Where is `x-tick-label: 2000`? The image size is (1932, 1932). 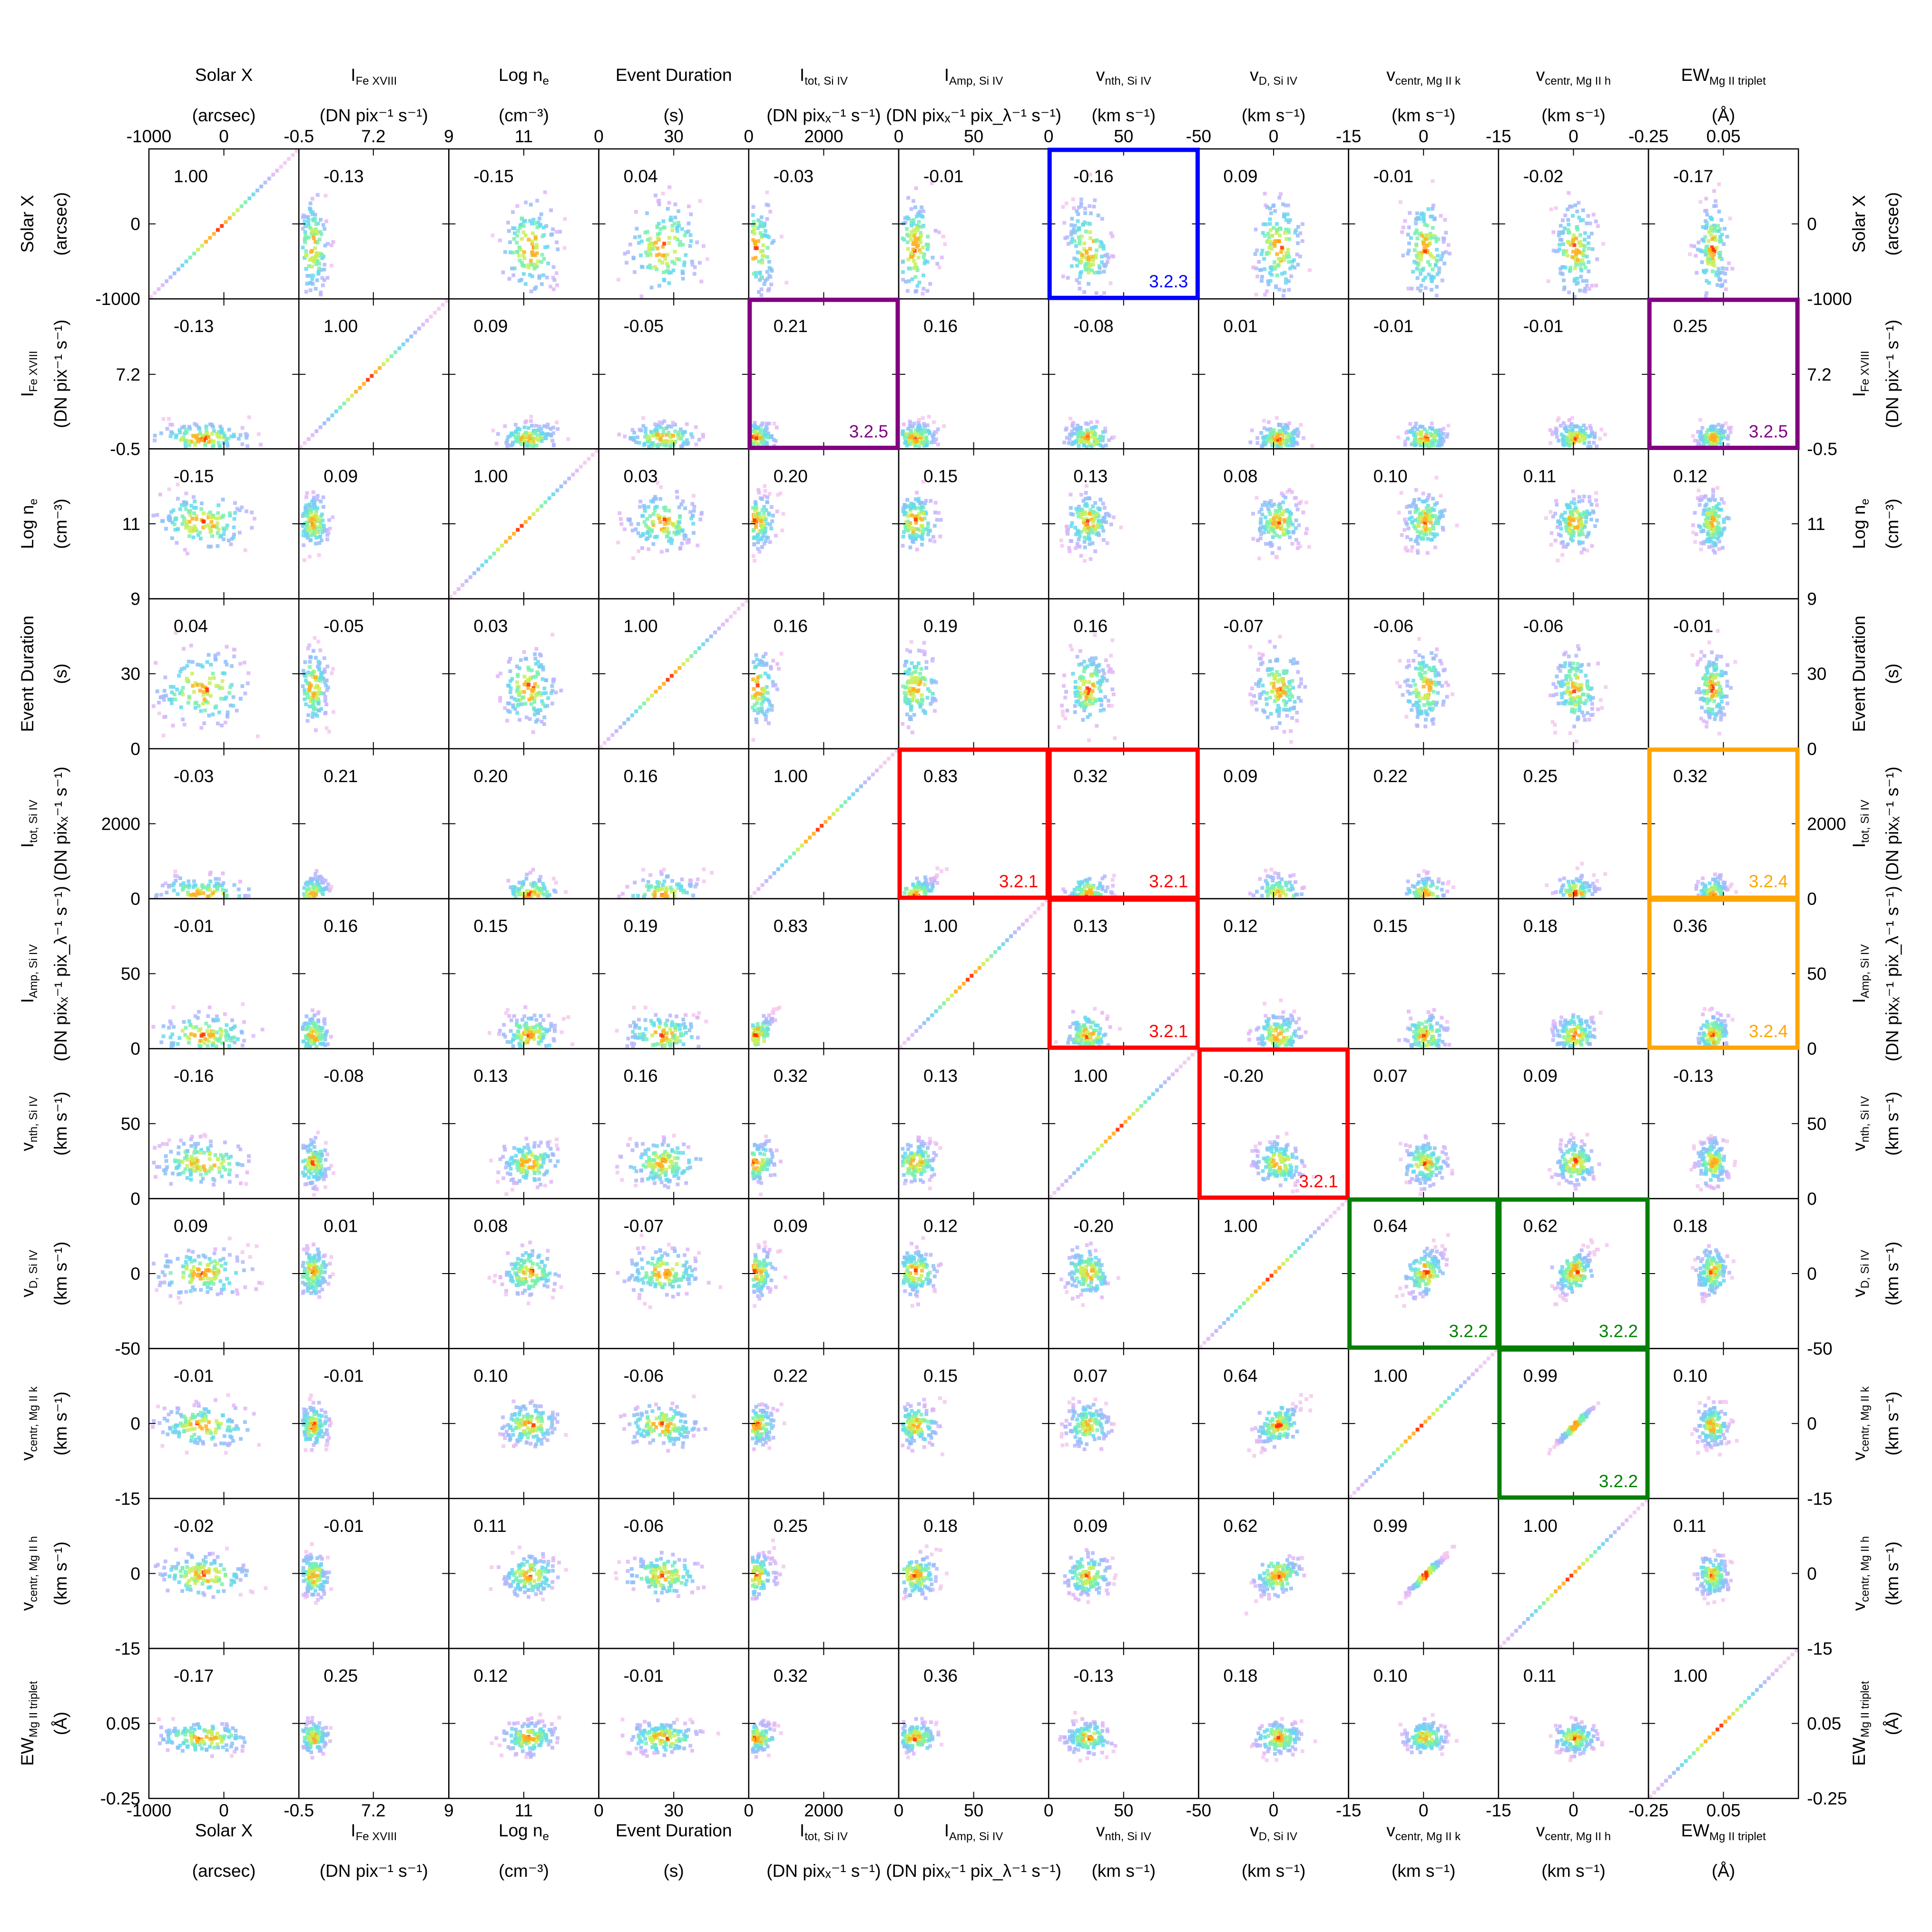
x-tick-label: 2000 is located at coordinates (823, 1810).